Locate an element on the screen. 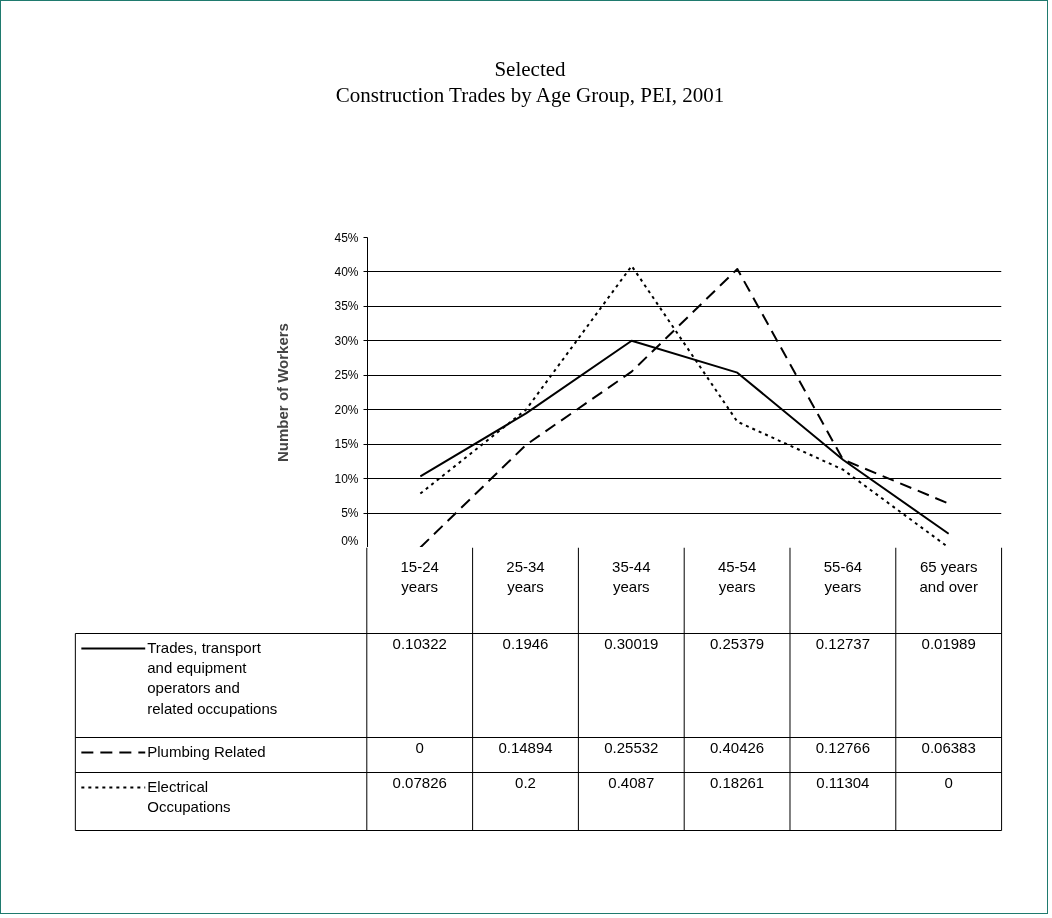 The image size is (1052, 918). data-label: 0.06383 is located at coordinates (948, 747).